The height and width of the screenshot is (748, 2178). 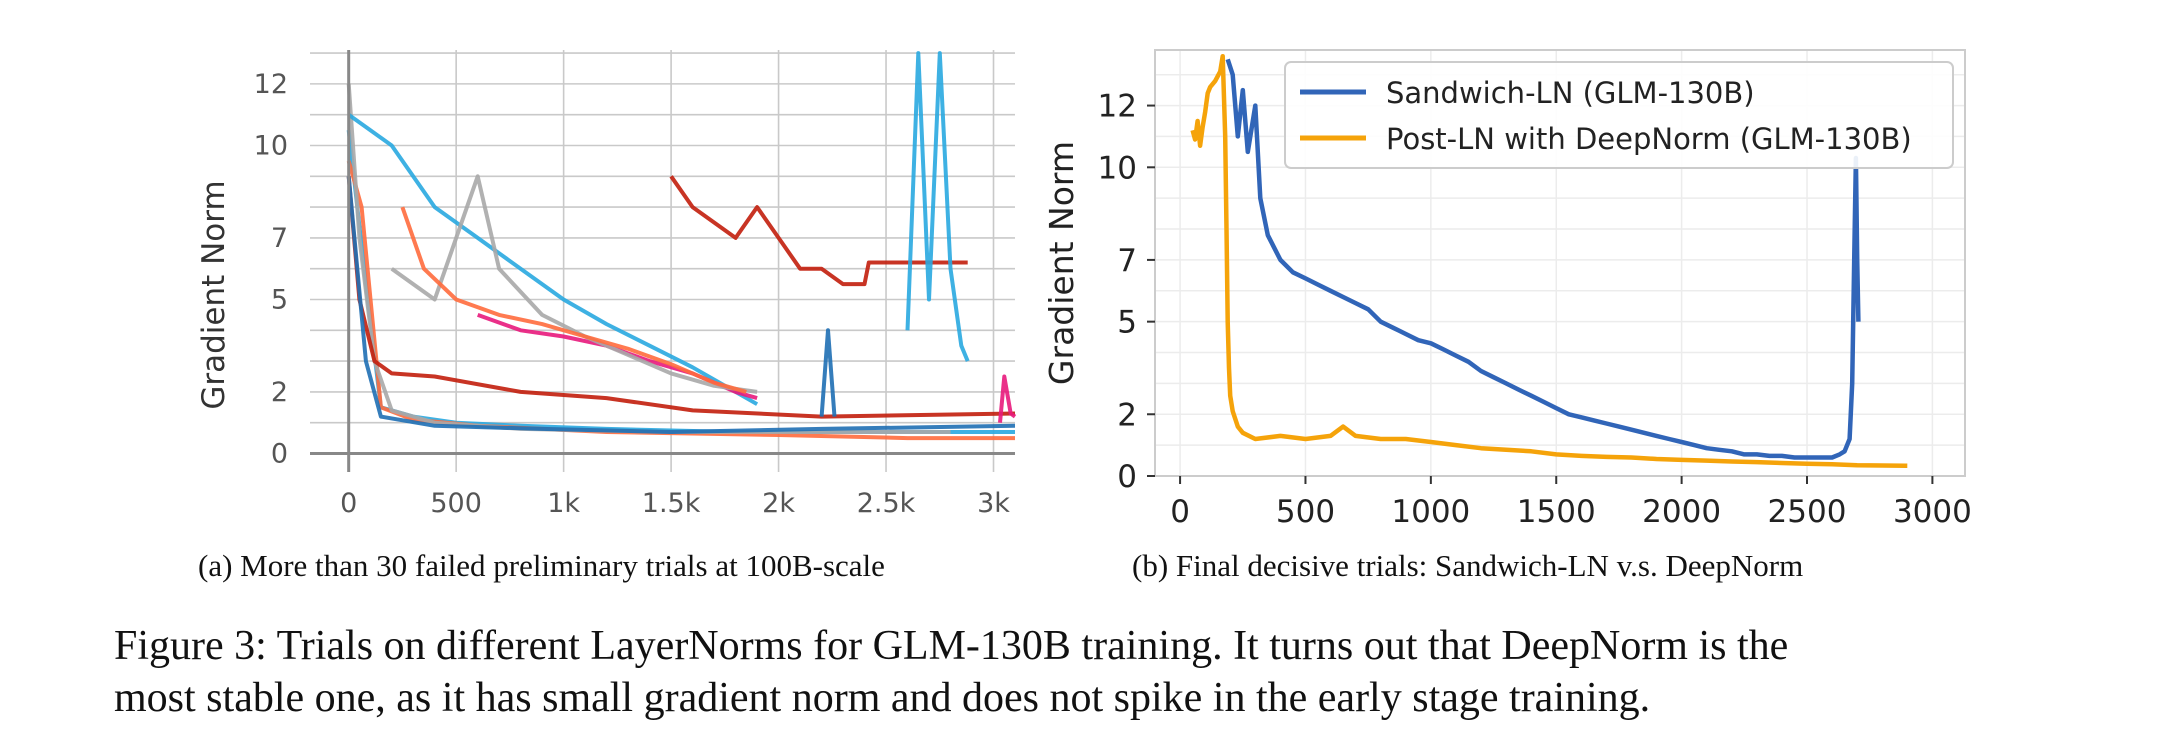 I want to click on panel-a-y-axis-label: Gradient Norm, so click(x=214, y=294).